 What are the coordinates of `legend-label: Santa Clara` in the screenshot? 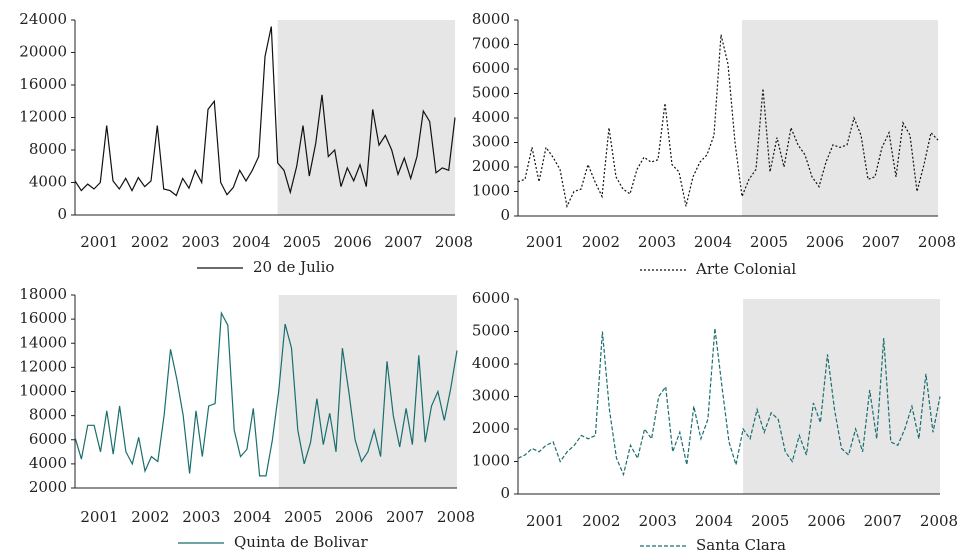 It's located at (741, 545).